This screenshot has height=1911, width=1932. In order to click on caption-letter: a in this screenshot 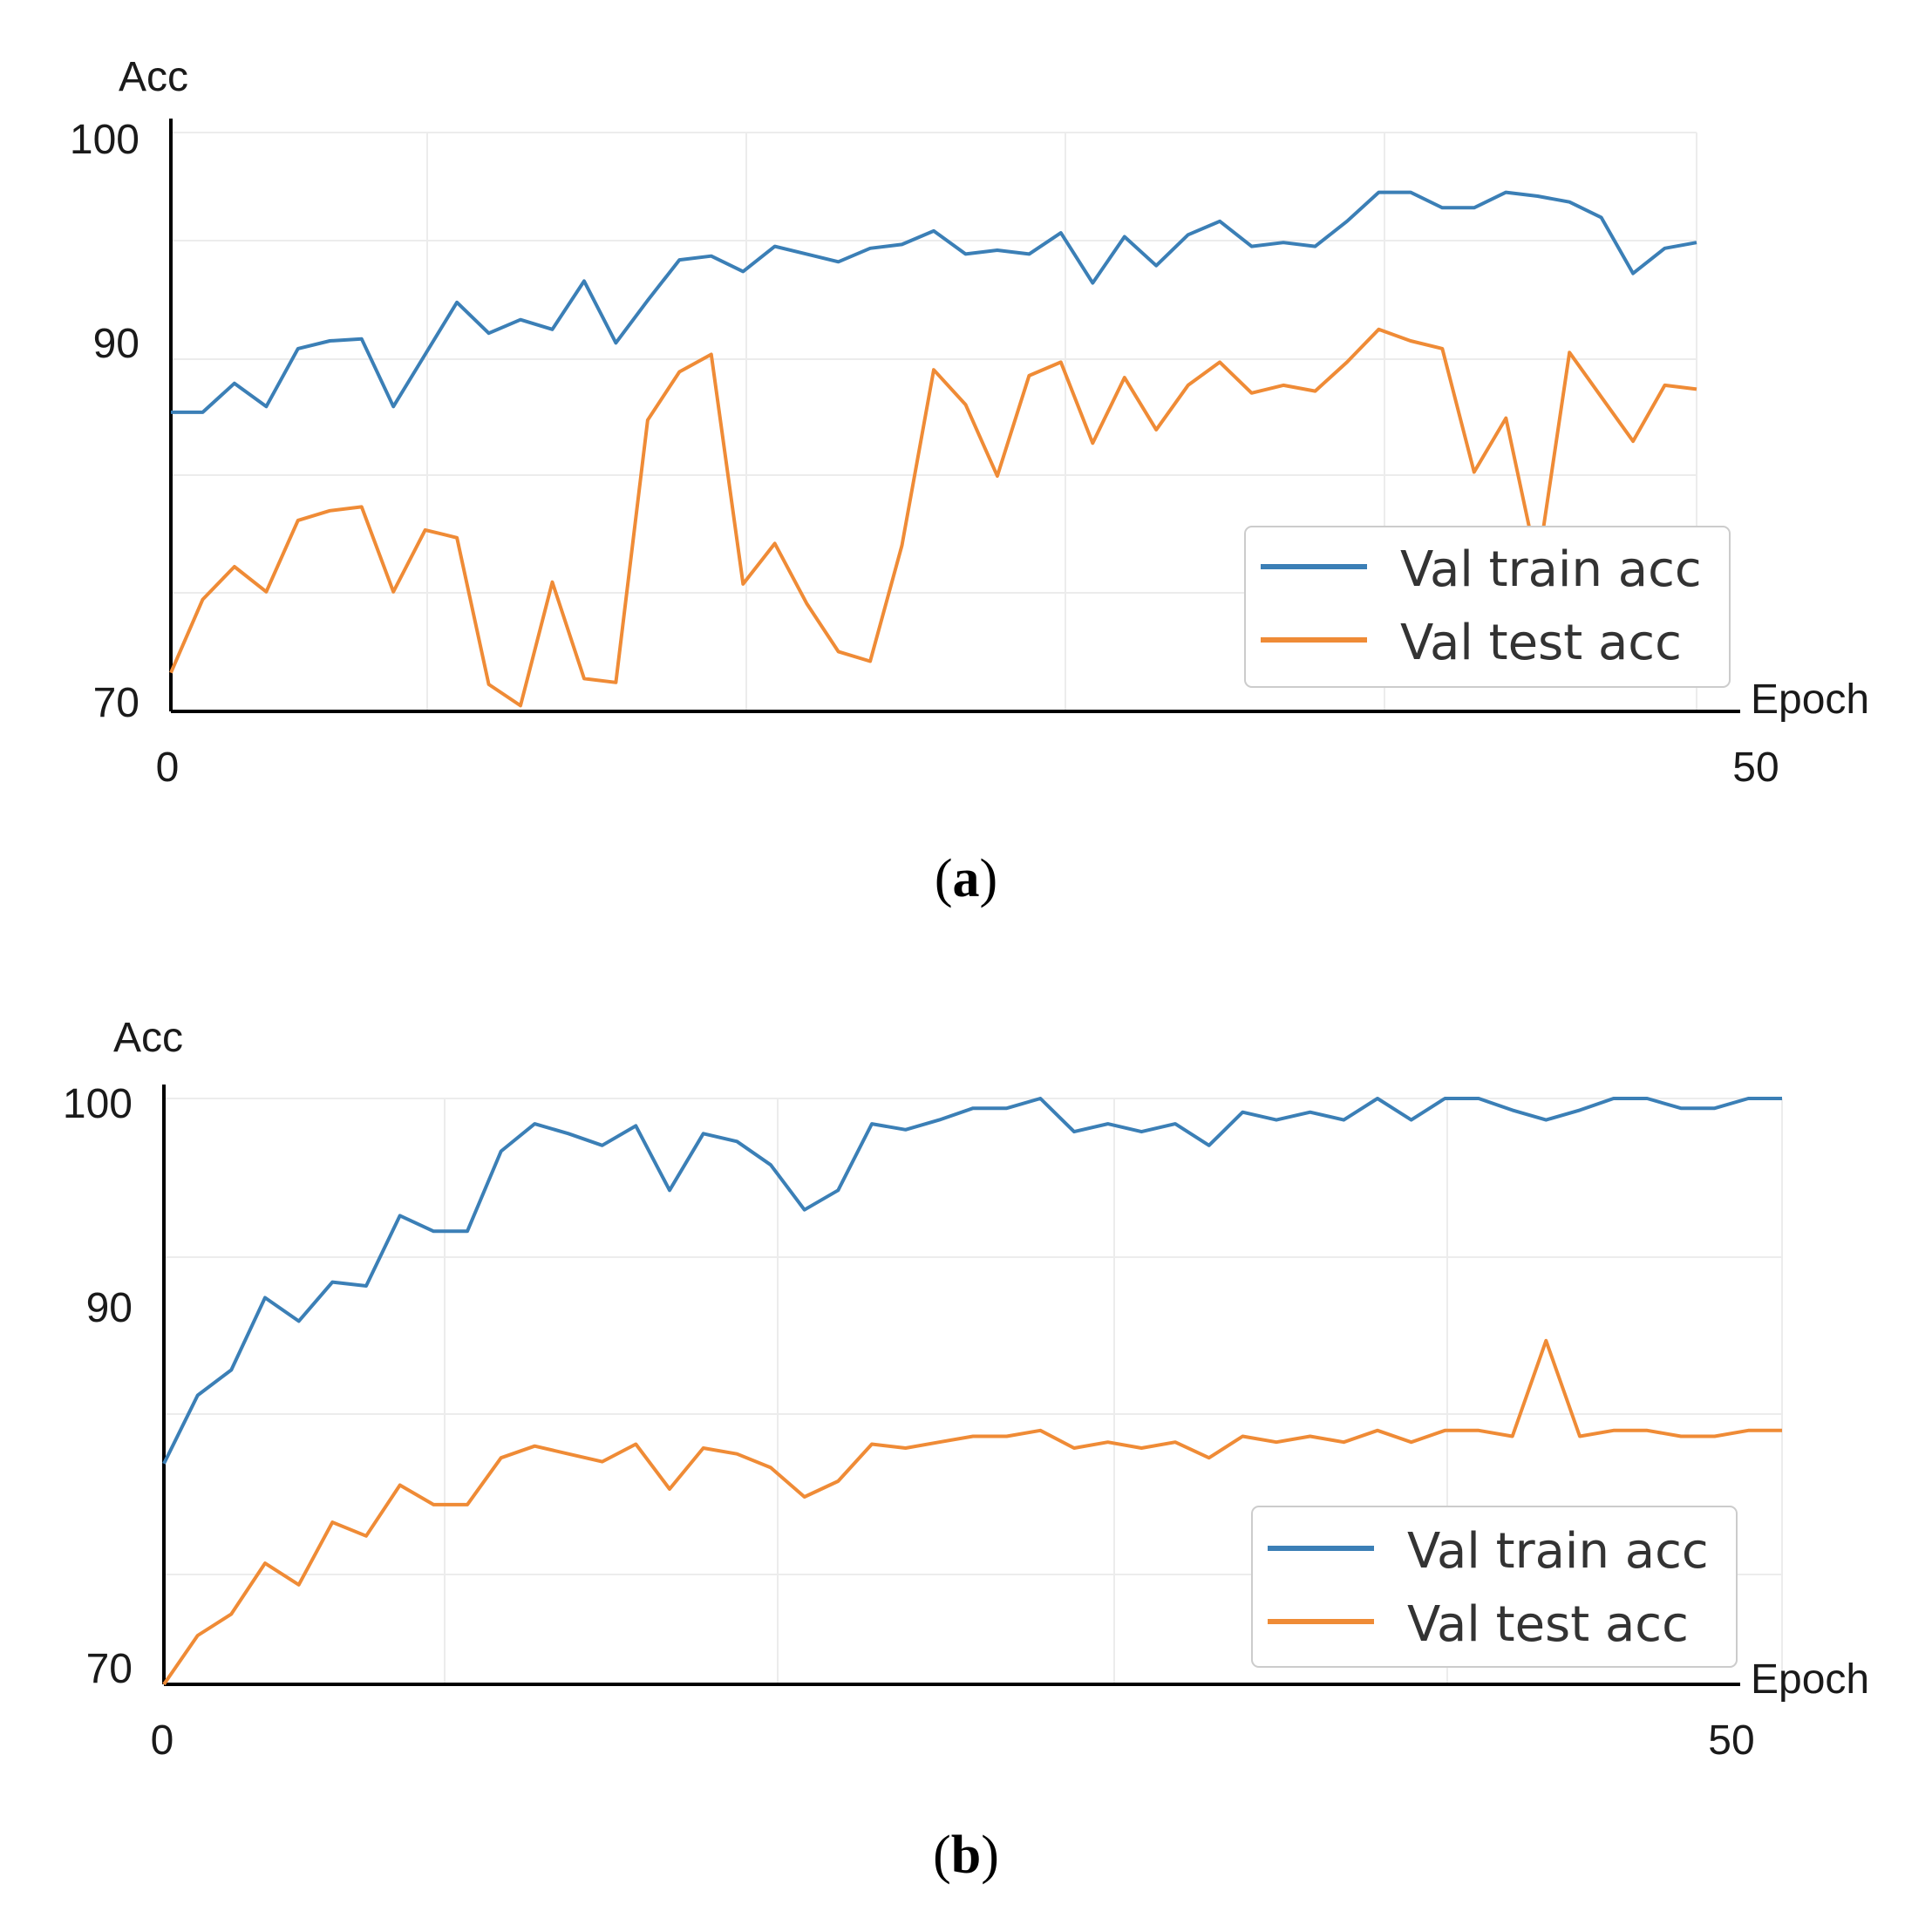, I will do `click(966, 878)`.